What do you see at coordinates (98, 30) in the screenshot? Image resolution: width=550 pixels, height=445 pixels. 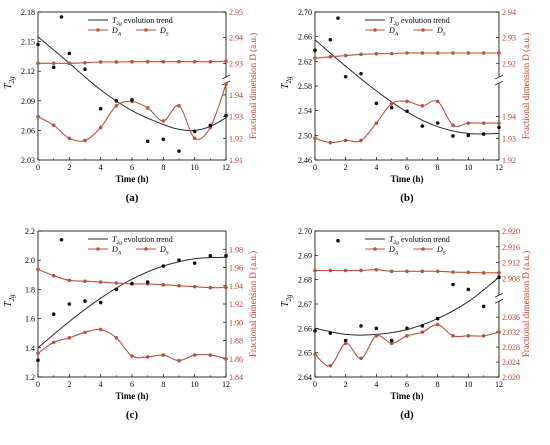 I see `legend-da-marker` at bounding box center [98, 30].